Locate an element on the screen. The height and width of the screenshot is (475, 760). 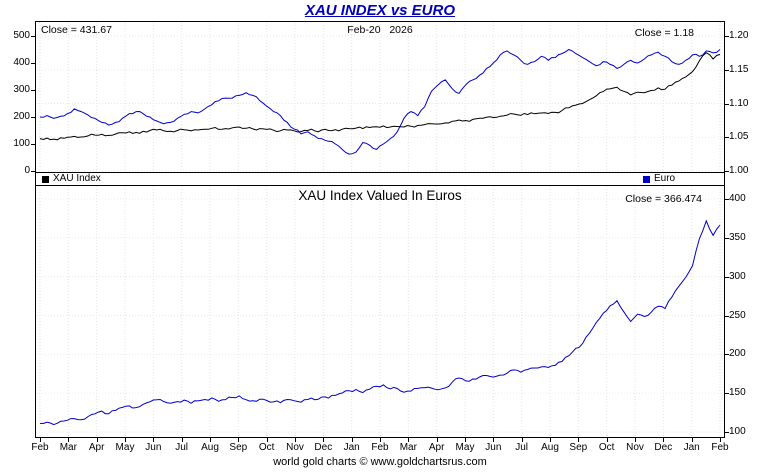
page-title: XAU INDEX vs EURO is located at coordinates (380, 10).